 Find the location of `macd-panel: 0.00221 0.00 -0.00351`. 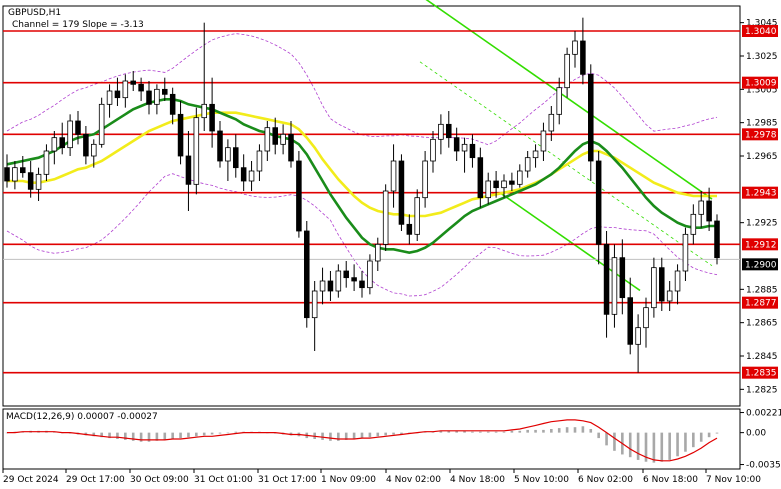

macd-panel: 0.00221 0.00 -0.00351 is located at coordinates (393, 440).